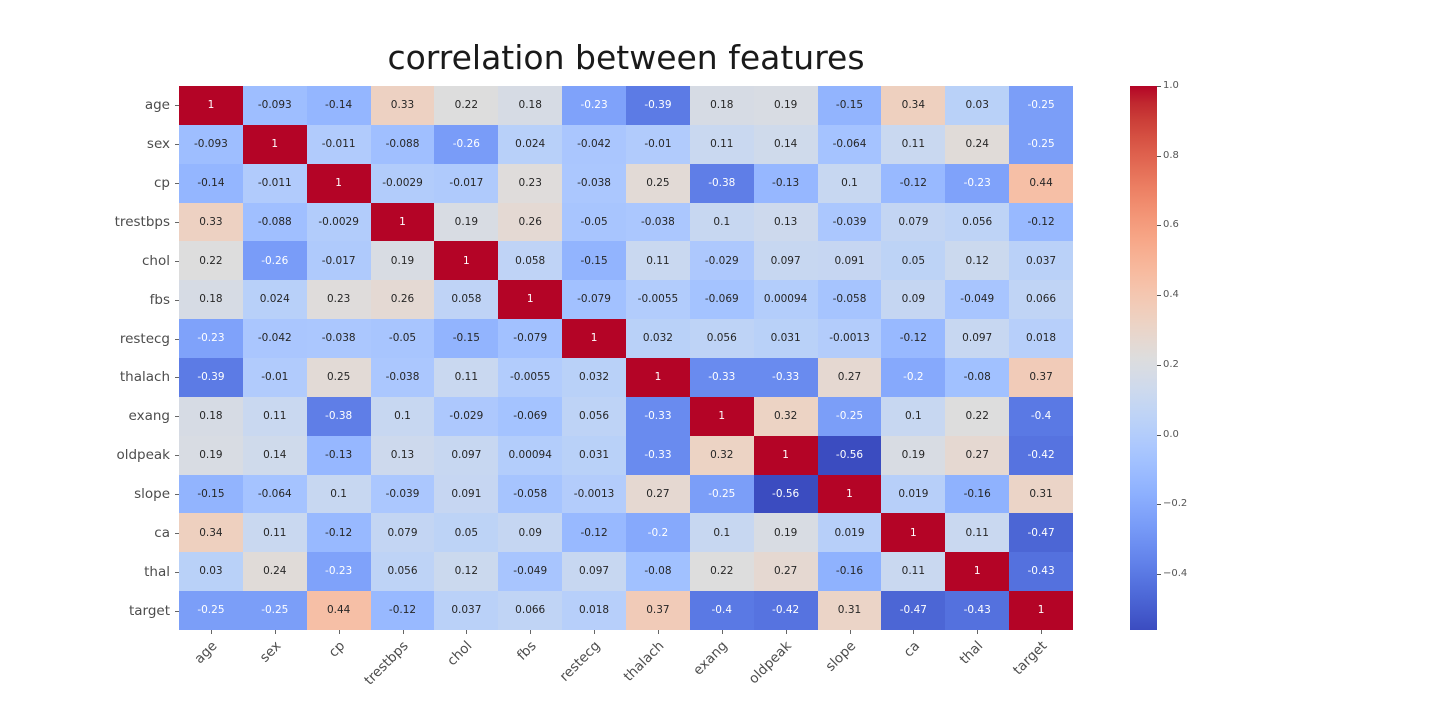 Image resolution: width=1440 pixels, height=720 pixels. What do you see at coordinates (1175, 504) in the screenshot?
I see `colorbar-tick-label: −0.2` at bounding box center [1175, 504].